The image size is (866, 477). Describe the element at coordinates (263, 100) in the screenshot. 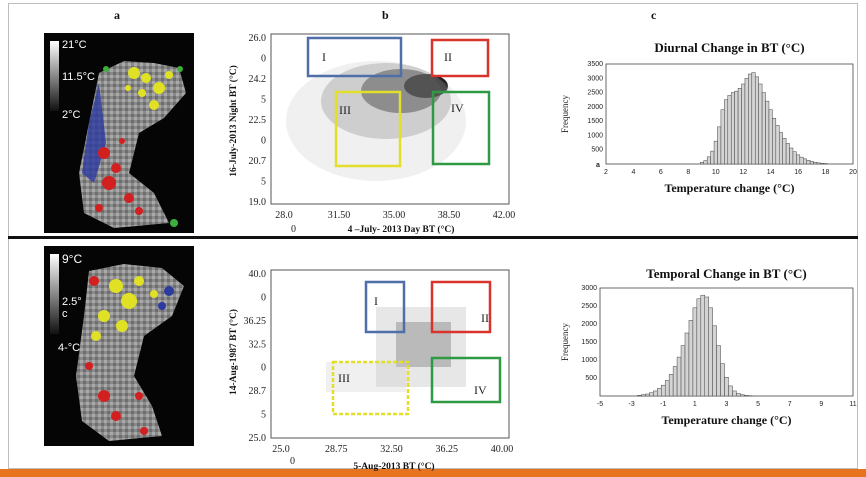

I see `scatter-ytick: 5` at that location.